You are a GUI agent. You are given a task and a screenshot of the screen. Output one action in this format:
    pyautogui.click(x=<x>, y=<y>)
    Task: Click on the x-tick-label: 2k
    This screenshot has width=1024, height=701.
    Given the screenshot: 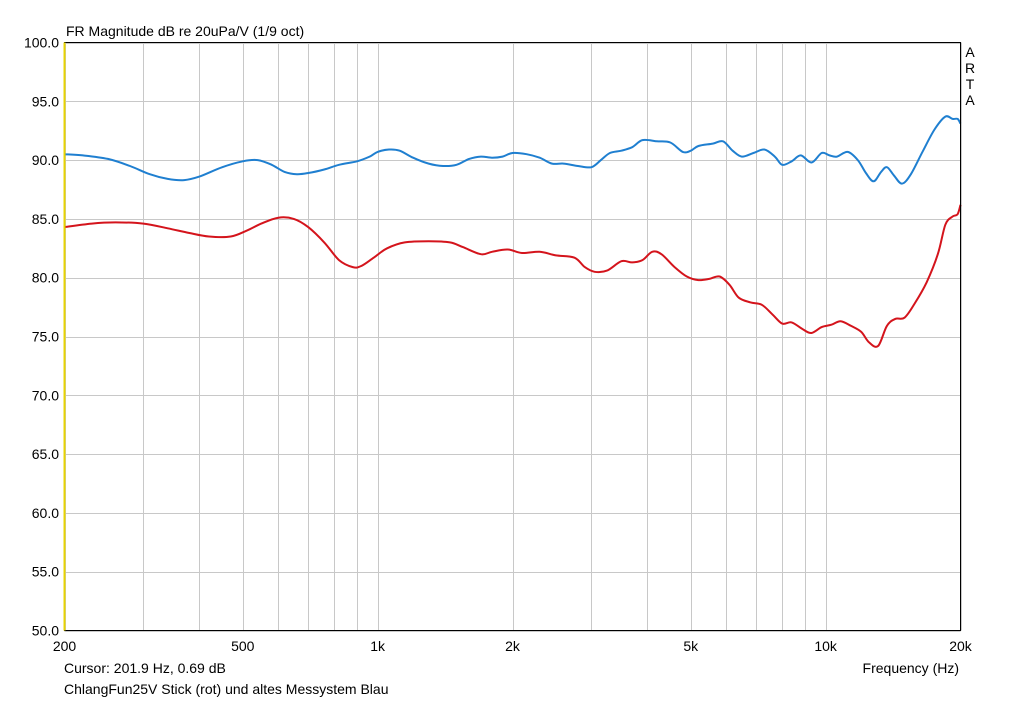 What is the action you would take?
    pyautogui.click(x=513, y=646)
    